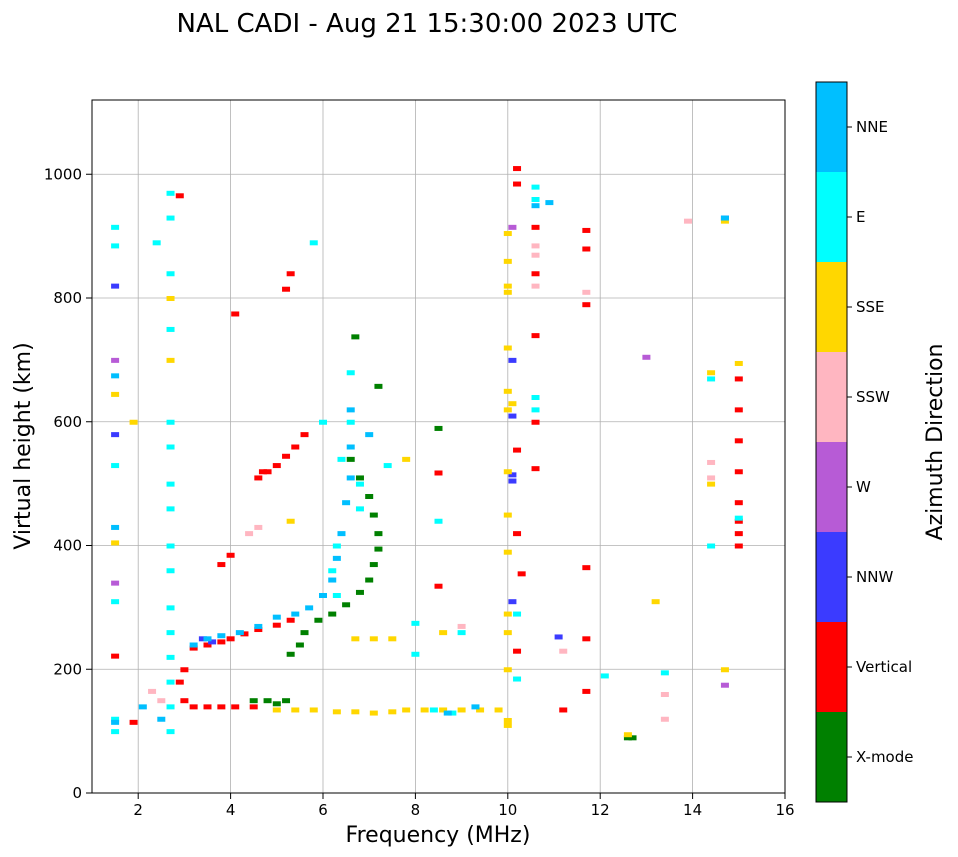 The width and height of the screenshot is (958, 857). Describe the element at coordinates (507, 810) in the screenshot. I see `x-tick-label: 10` at that location.